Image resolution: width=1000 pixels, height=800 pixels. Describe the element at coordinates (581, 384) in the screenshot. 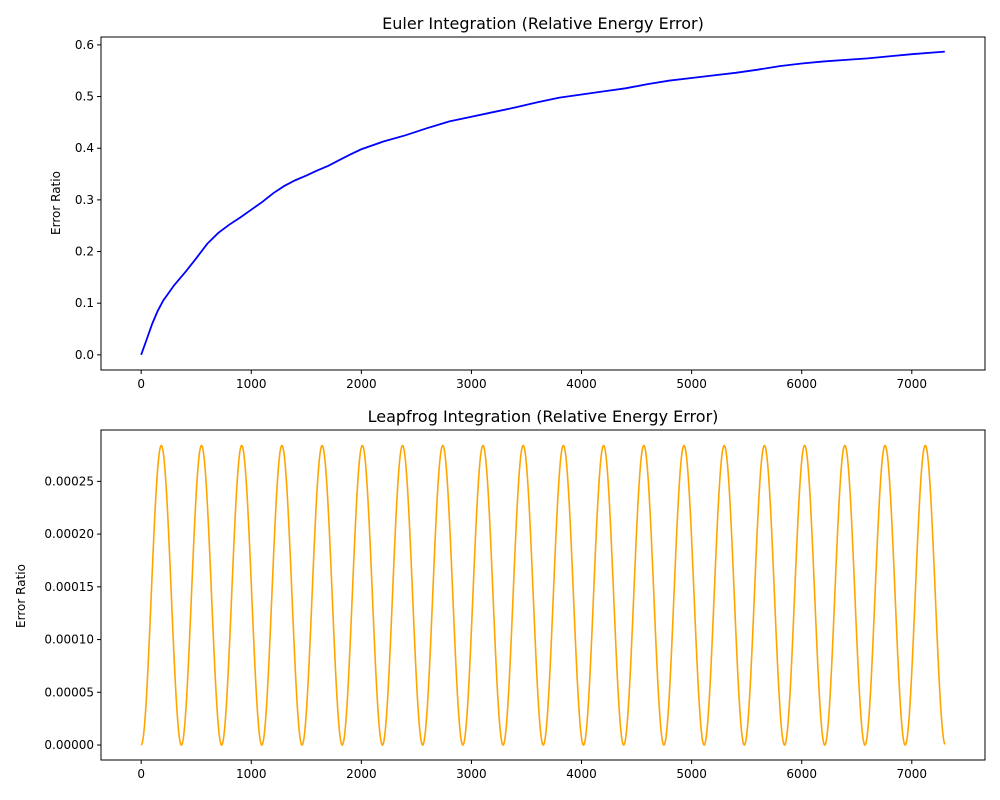

I see `euler-x-tick-label: 4000` at that location.